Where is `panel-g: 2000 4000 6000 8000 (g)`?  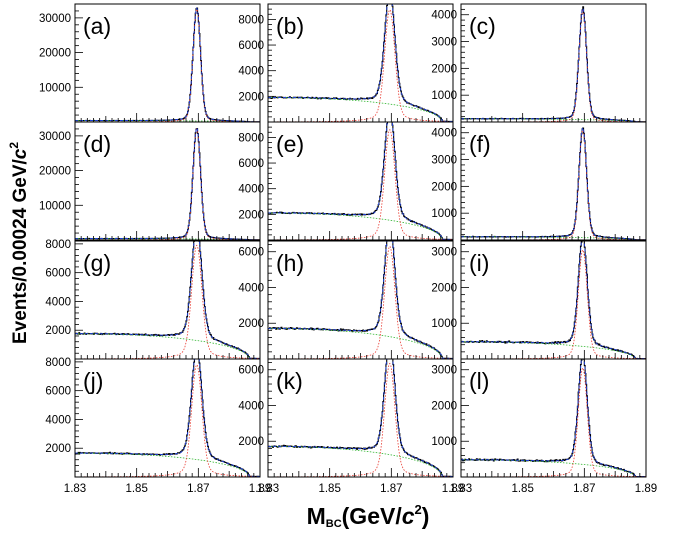 panel-g: 2000 4000 6000 8000 (g) is located at coordinates (153, 299).